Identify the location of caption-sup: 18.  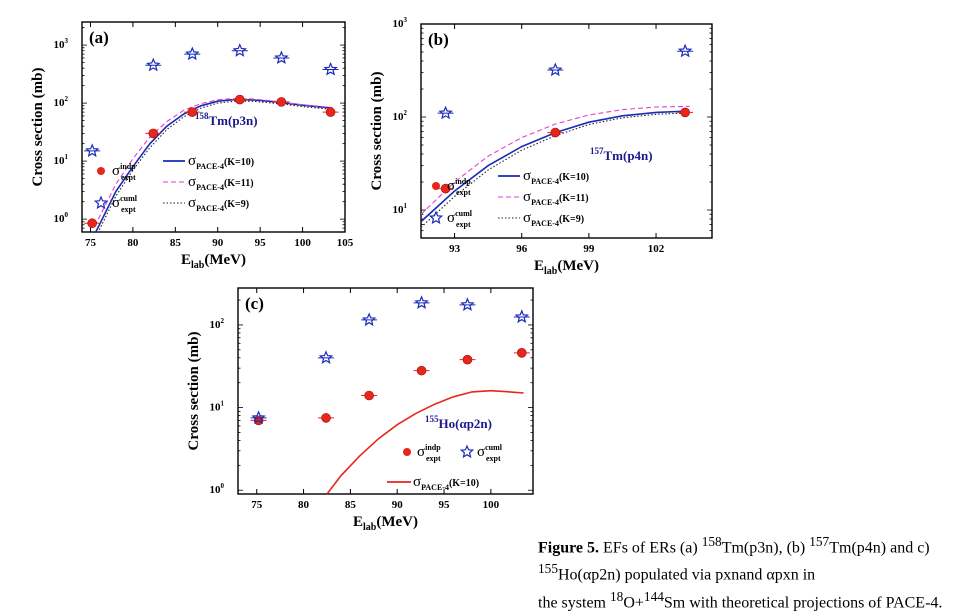
(617, 596).